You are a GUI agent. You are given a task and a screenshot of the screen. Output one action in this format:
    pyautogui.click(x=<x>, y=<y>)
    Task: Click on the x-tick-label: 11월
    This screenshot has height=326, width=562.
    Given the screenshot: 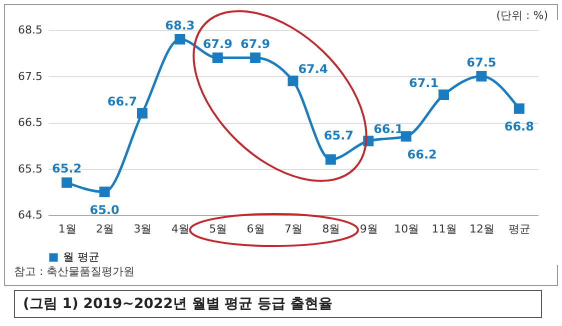 What is the action you would take?
    pyautogui.click(x=444, y=229)
    